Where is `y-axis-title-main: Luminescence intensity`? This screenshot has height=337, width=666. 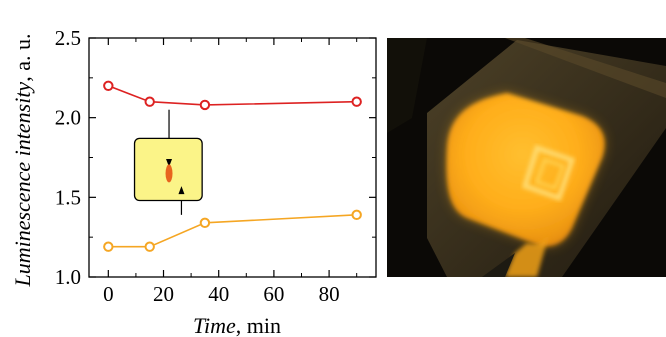 y-axis-title-main: Luminescence intensity is located at coordinates (22, 185).